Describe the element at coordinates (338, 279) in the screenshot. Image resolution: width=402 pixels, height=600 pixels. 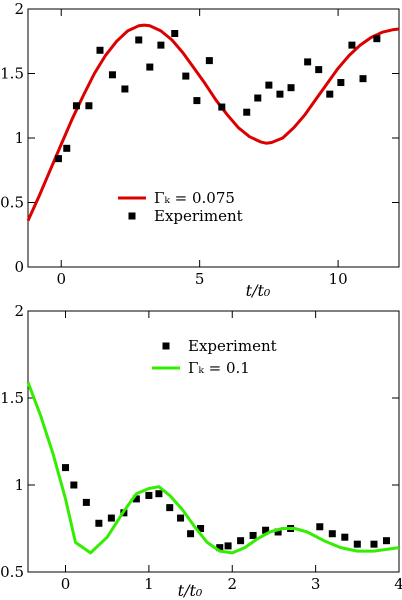
I see `x-tick-label: 10` at that location.